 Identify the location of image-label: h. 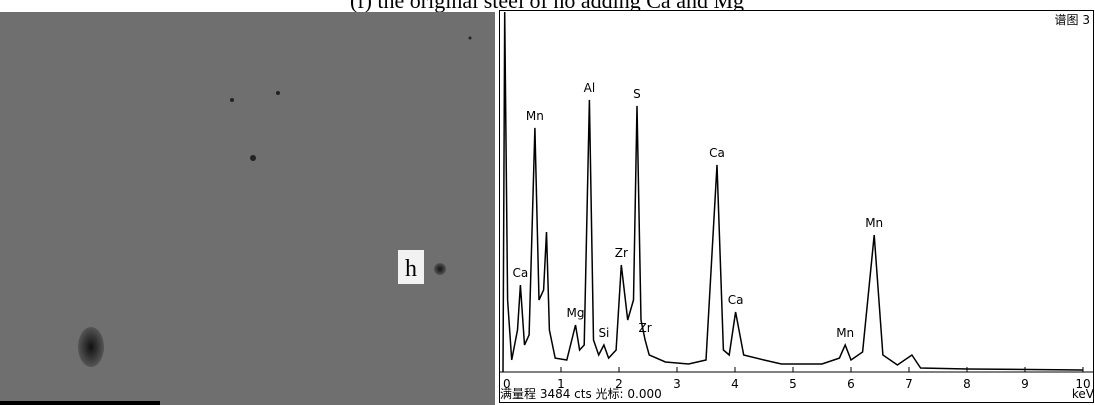
(411, 269).